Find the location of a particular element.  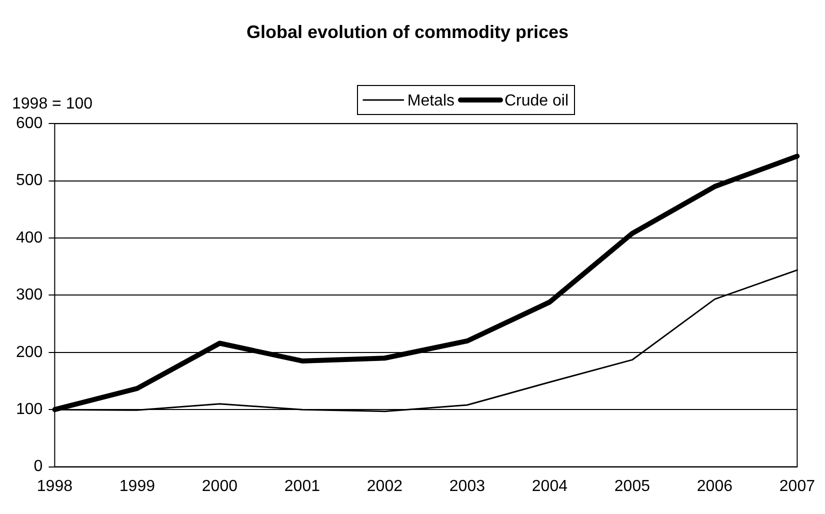

legend-label: Metals is located at coordinates (430, 101).